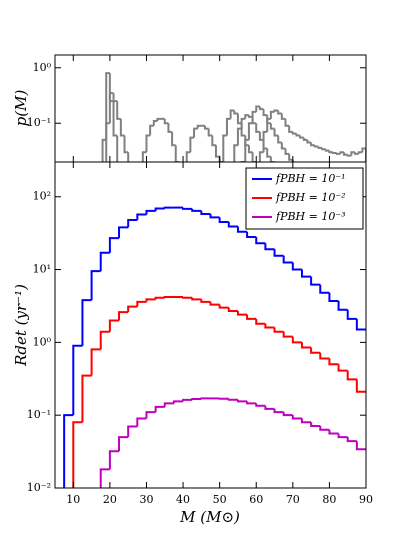 Image resolution: width=407 pixels, height=543 pixels. Describe the element at coordinates (39, 414) in the screenshot. I see `y-tick-label: 10⁻¹` at that location.